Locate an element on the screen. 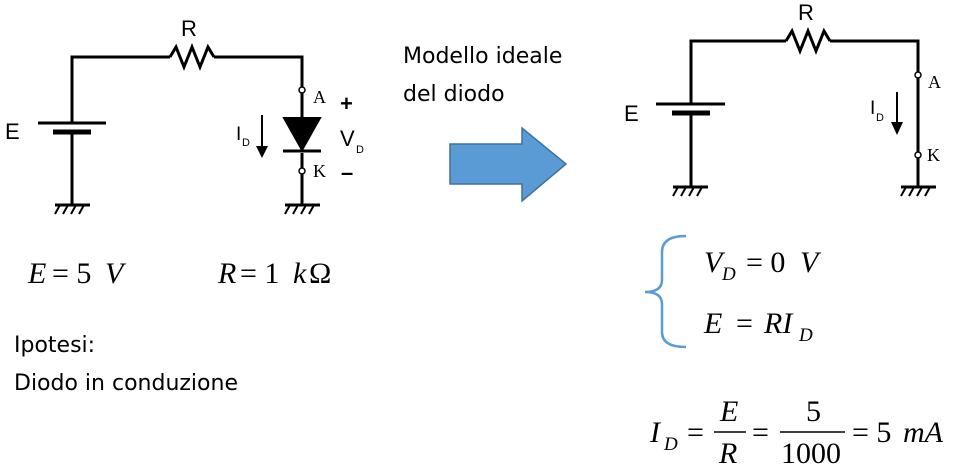  eq2-eq: = is located at coordinates (744, 323).